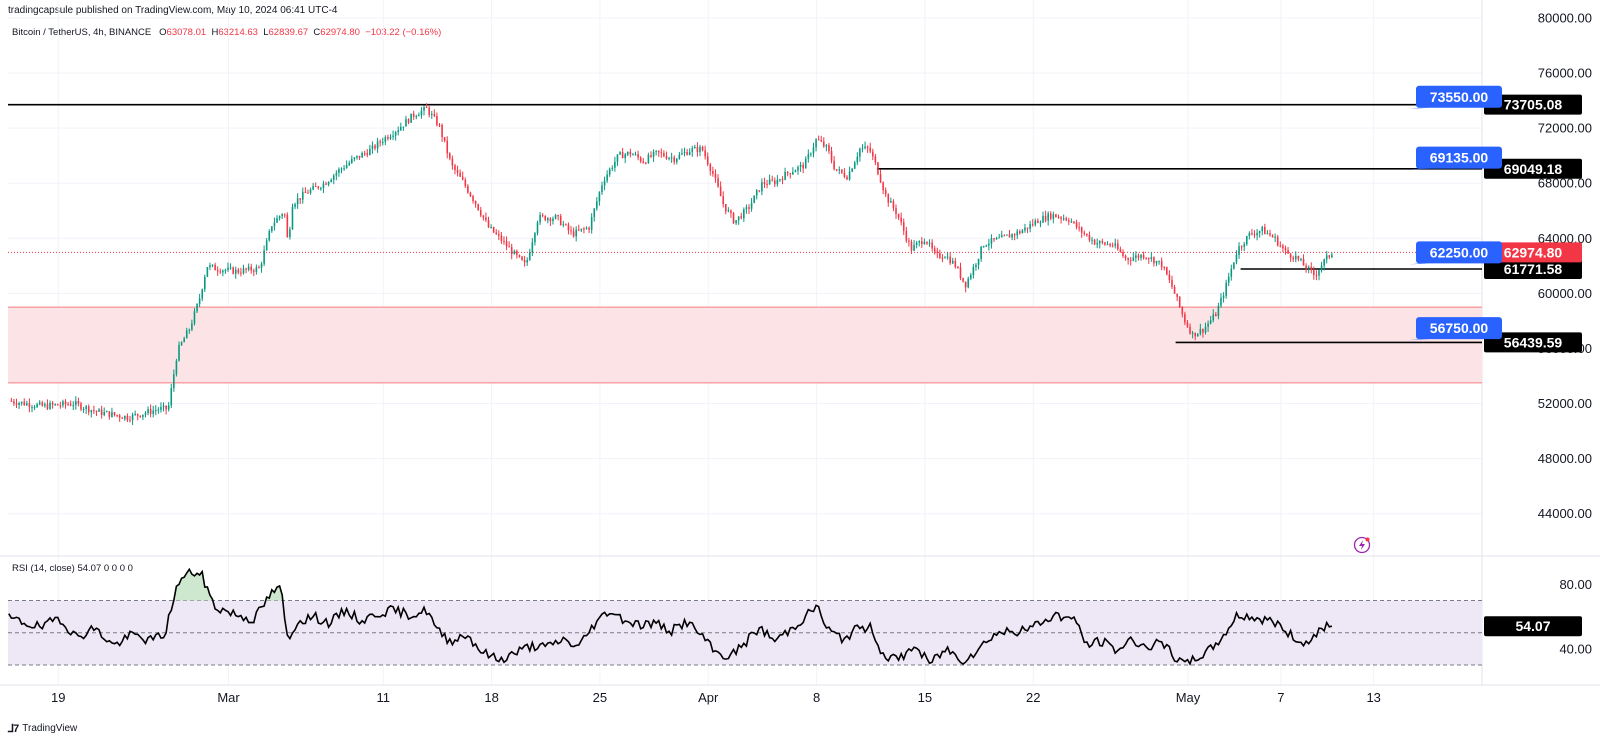 The image size is (1600, 742). What do you see at coordinates (72, 568) in the screenshot?
I see `rsi-legend: RSI (14, close) 54.07 0 0 0 0` at bounding box center [72, 568].